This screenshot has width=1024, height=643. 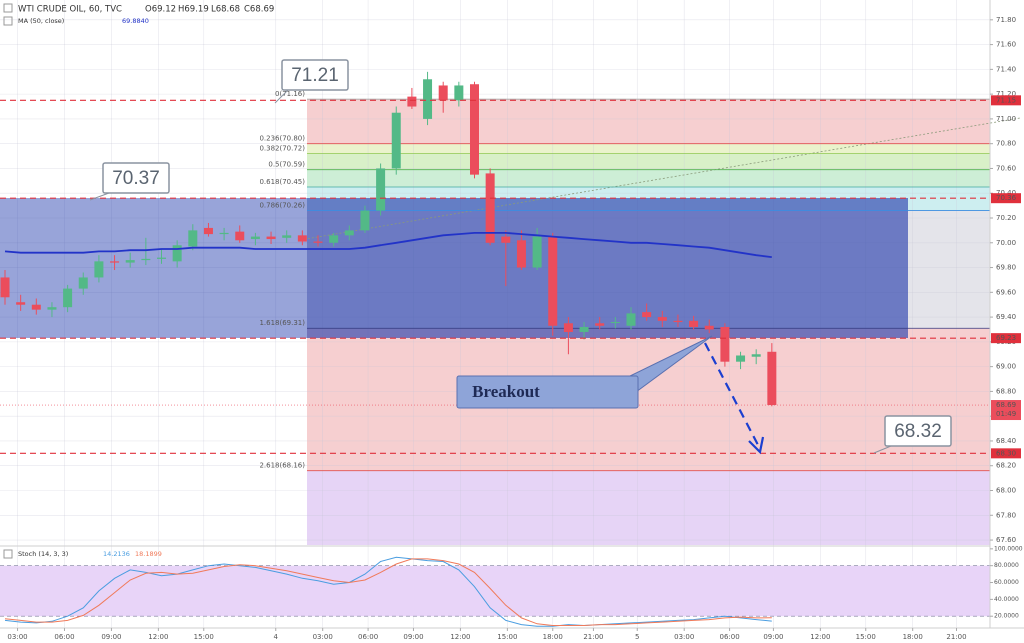 What do you see at coordinates (193, 10) in the screenshot?
I see `ohlc-label: H69.19` at bounding box center [193, 10].